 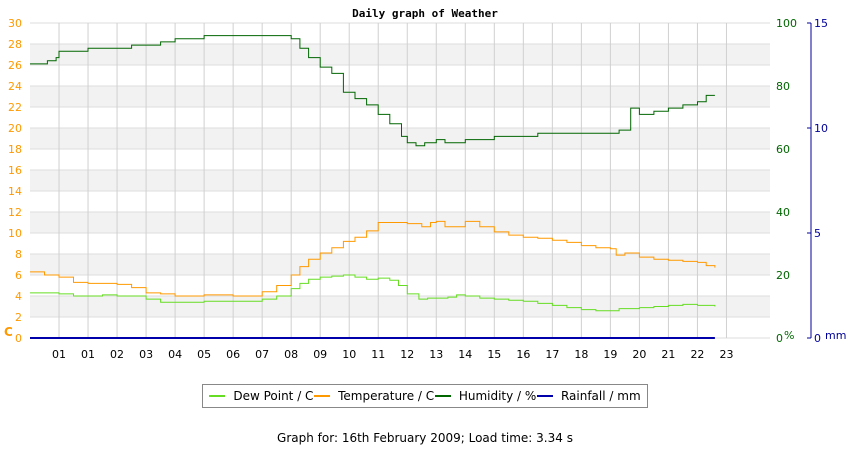 What do you see at coordinates (817, 338) in the screenshot?
I see `rain-tick-label: 0` at bounding box center [817, 338].